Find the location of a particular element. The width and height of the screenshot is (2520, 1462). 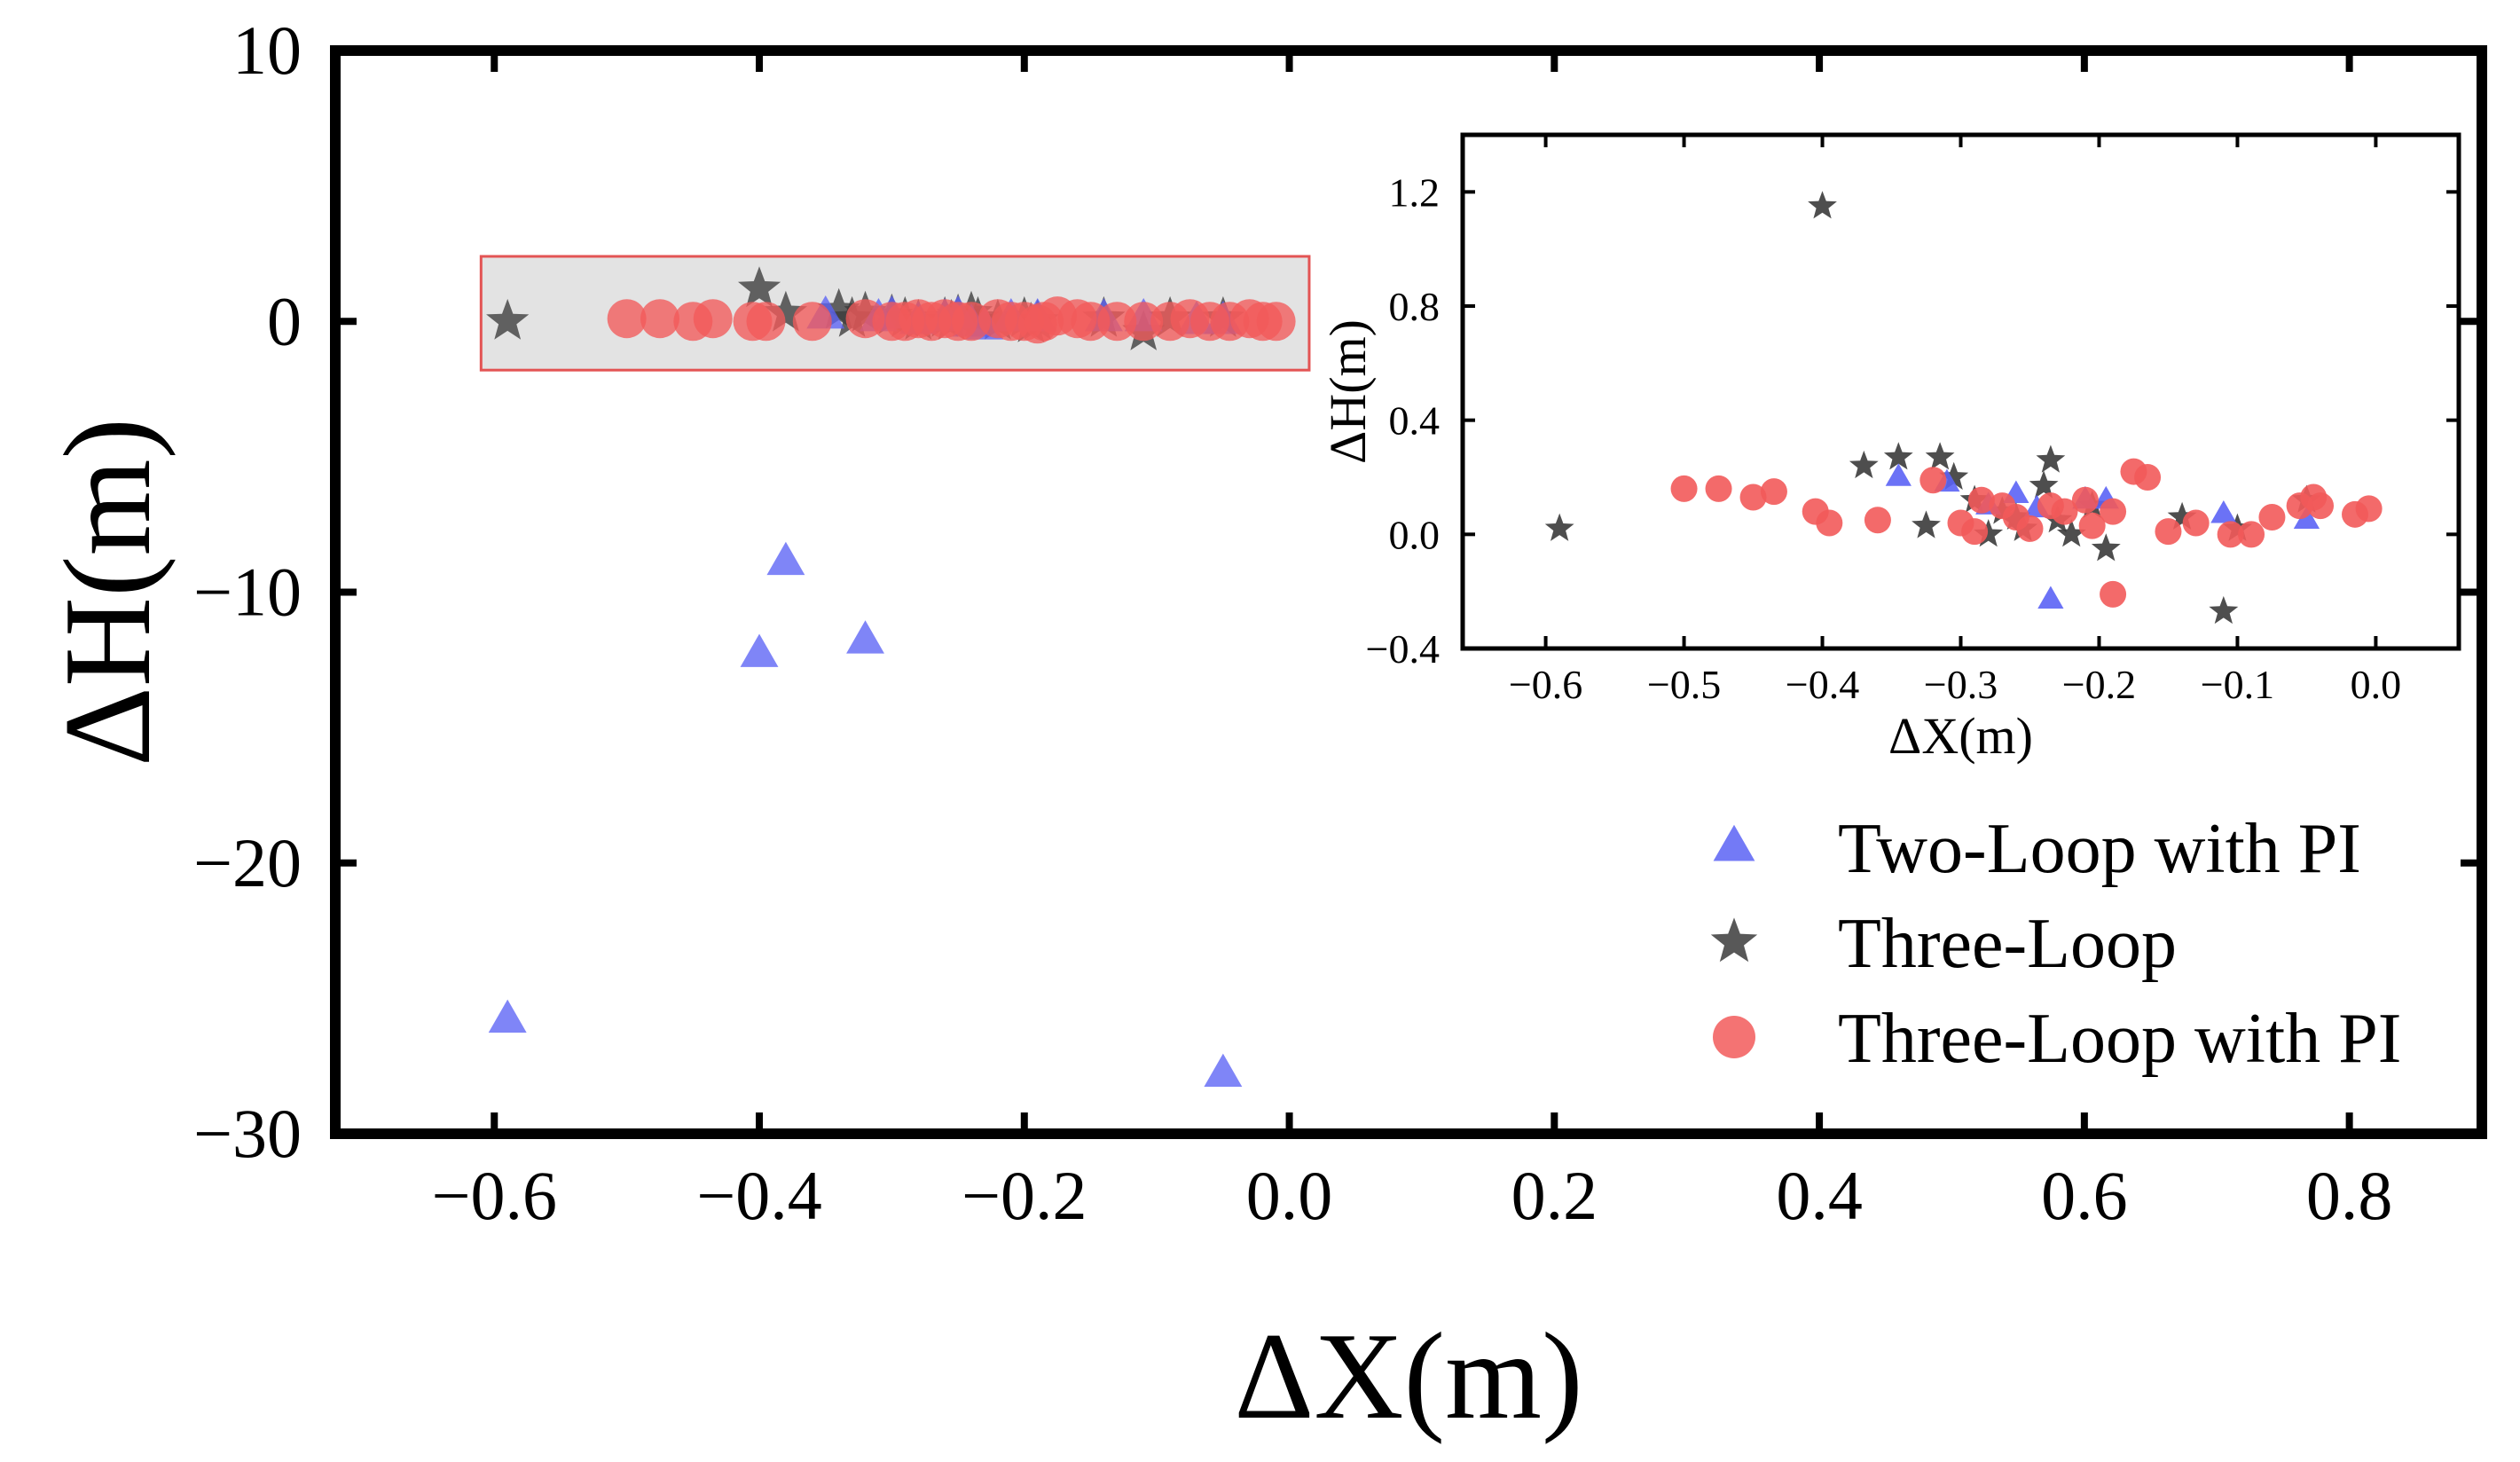

inset-x-tick-label: −0.2 is located at coordinates (2099, 684).